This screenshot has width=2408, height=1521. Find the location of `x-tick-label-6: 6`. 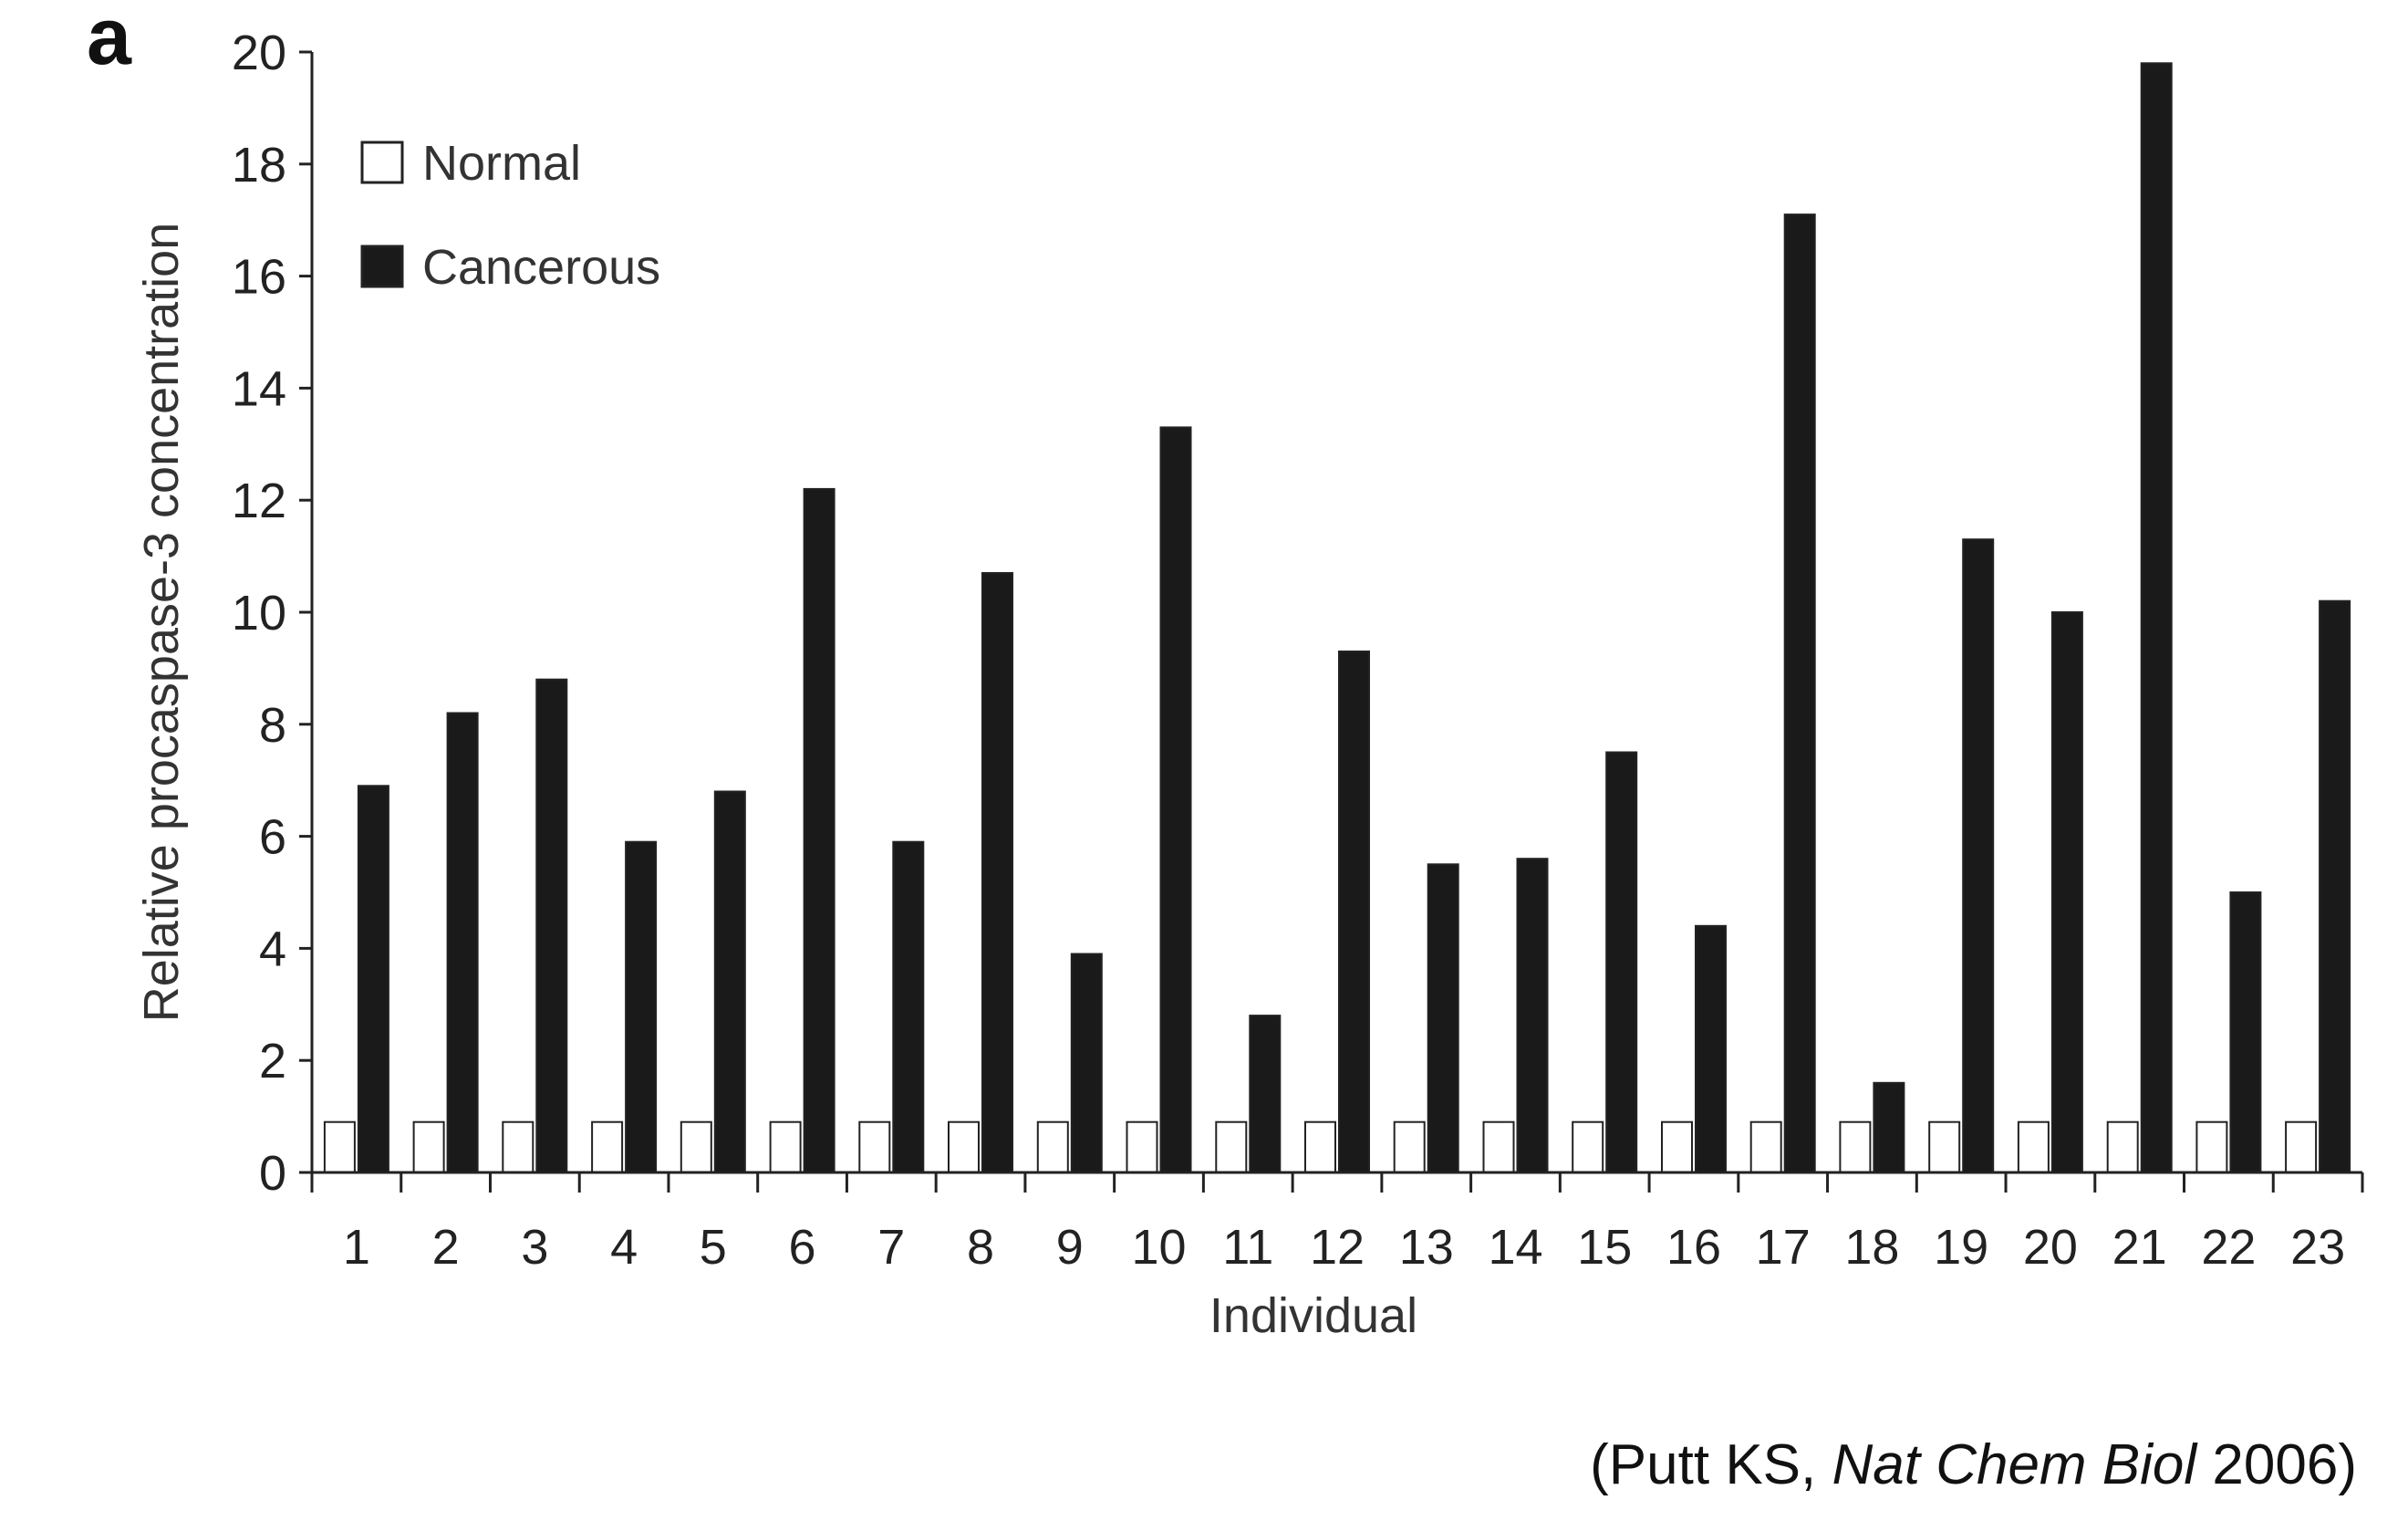

x-tick-label-6: 6 is located at coordinates (802, 1247).